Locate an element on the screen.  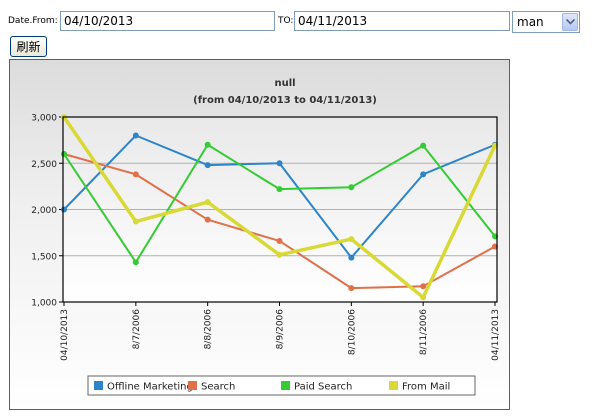
filter-toolbar: Date.From: TO: man 刷新 is located at coordinates (296, 30).